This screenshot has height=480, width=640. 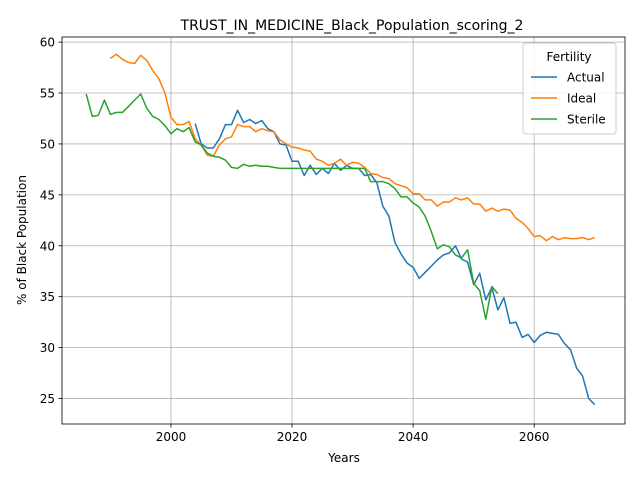 I want to click on legend-title: Fertility, so click(x=568, y=57).